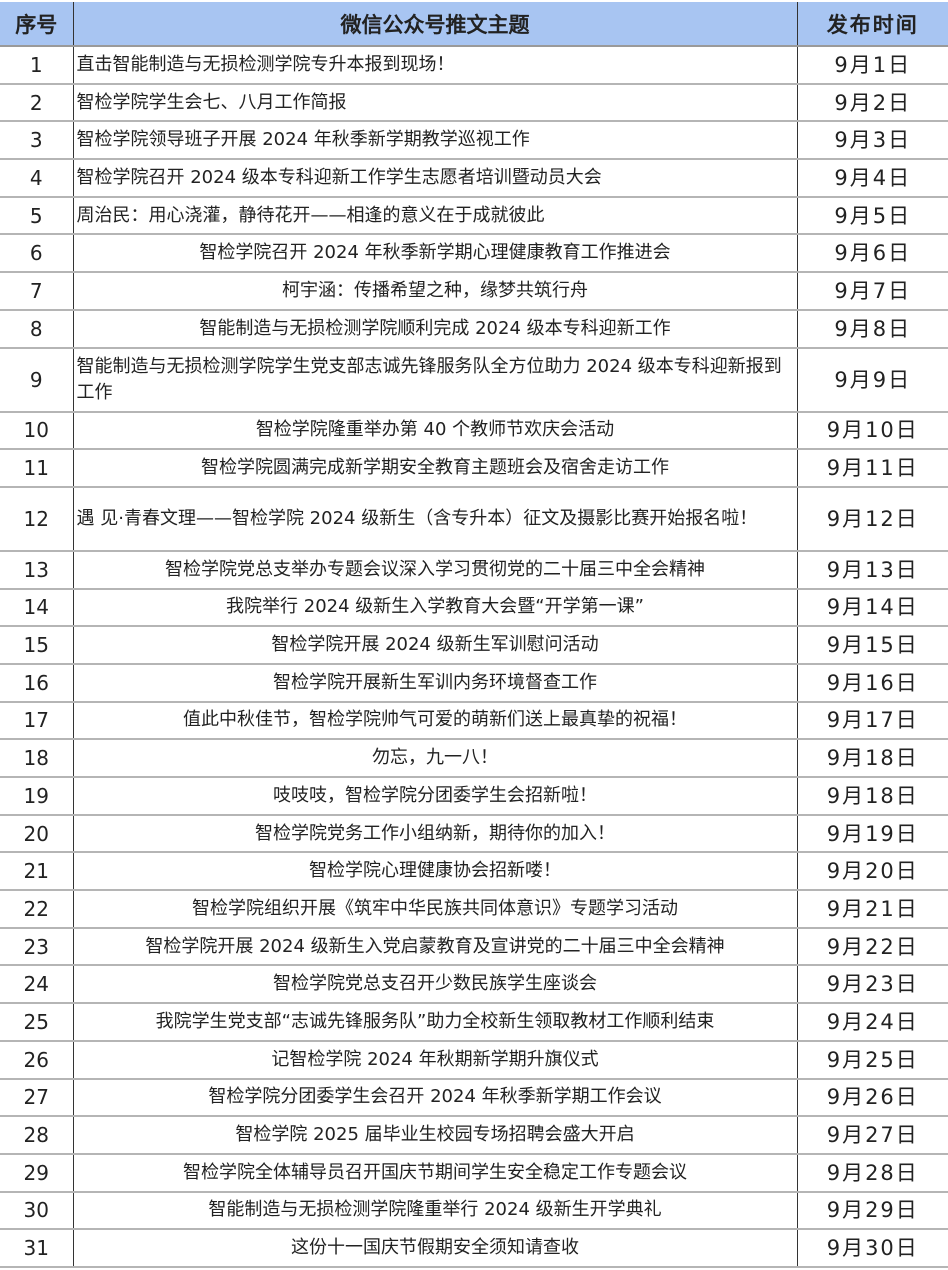 The height and width of the screenshot is (1270, 948). What do you see at coordinates (37, 380) in the screenshot?
I see `row-index: 9` at bounding box center [37, 380].